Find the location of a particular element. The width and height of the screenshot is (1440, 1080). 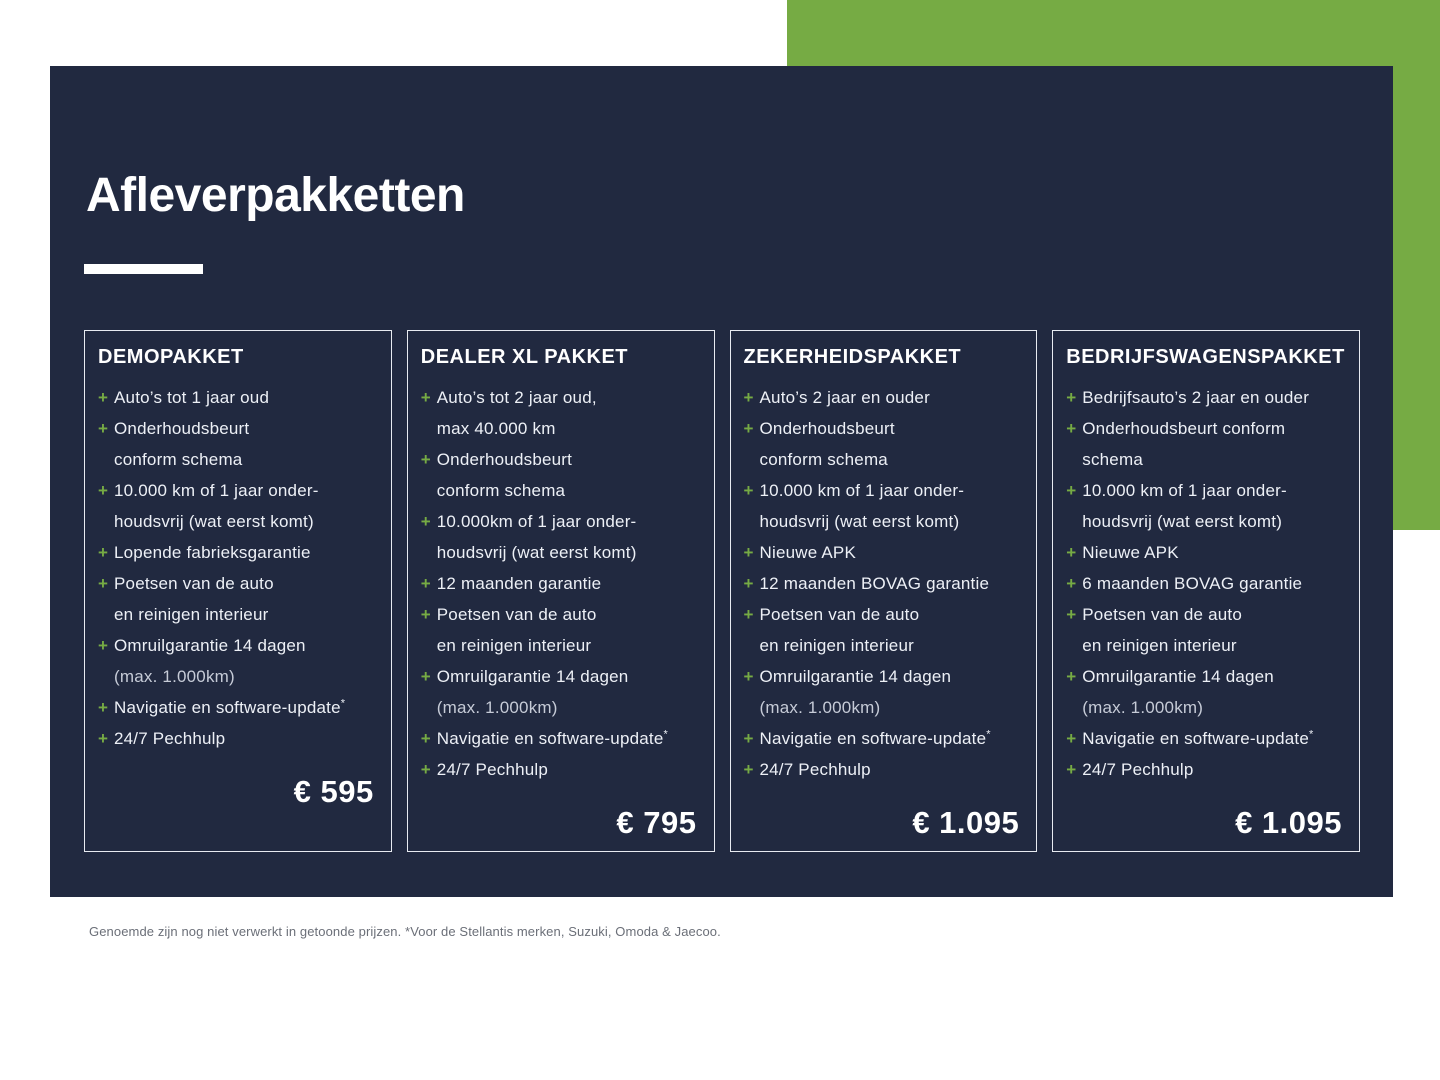

feature-text: 12 maanden garantie is located at coordinates (519, 583).